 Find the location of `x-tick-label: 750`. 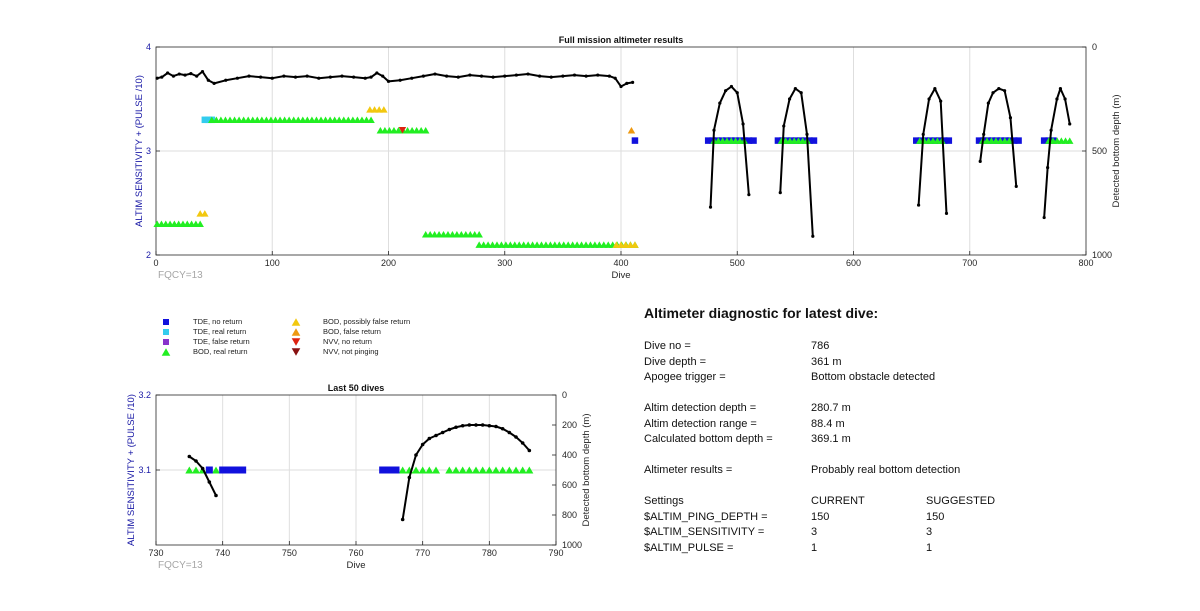

x-tick-label: 750 is located at coordinates (289, 553).